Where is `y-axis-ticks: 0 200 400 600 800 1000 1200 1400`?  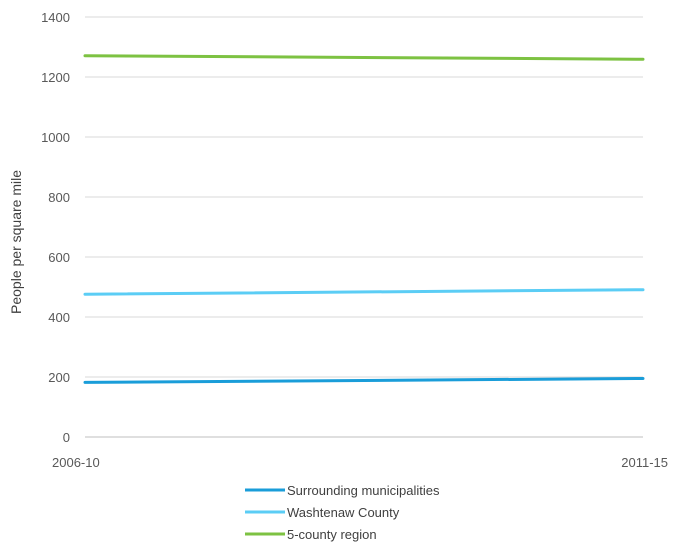 y-axis-ticks: 0 200 400 600 800 1000 1200 1400 is located at coordinates (55, 227).